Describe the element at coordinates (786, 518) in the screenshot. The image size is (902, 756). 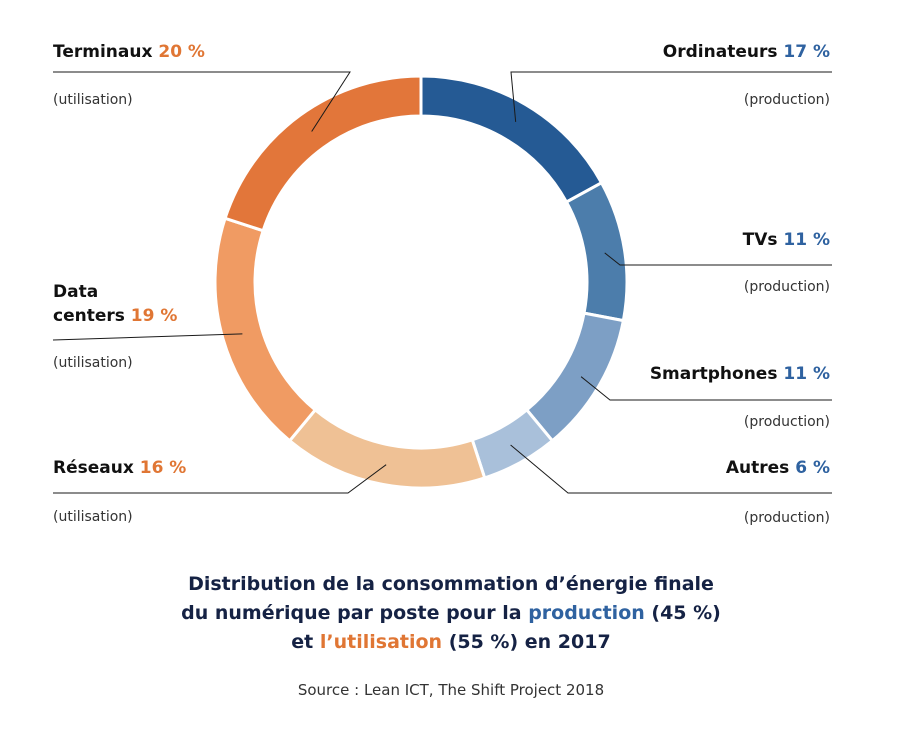
I see `label-autres-phase: (production)` at that location.